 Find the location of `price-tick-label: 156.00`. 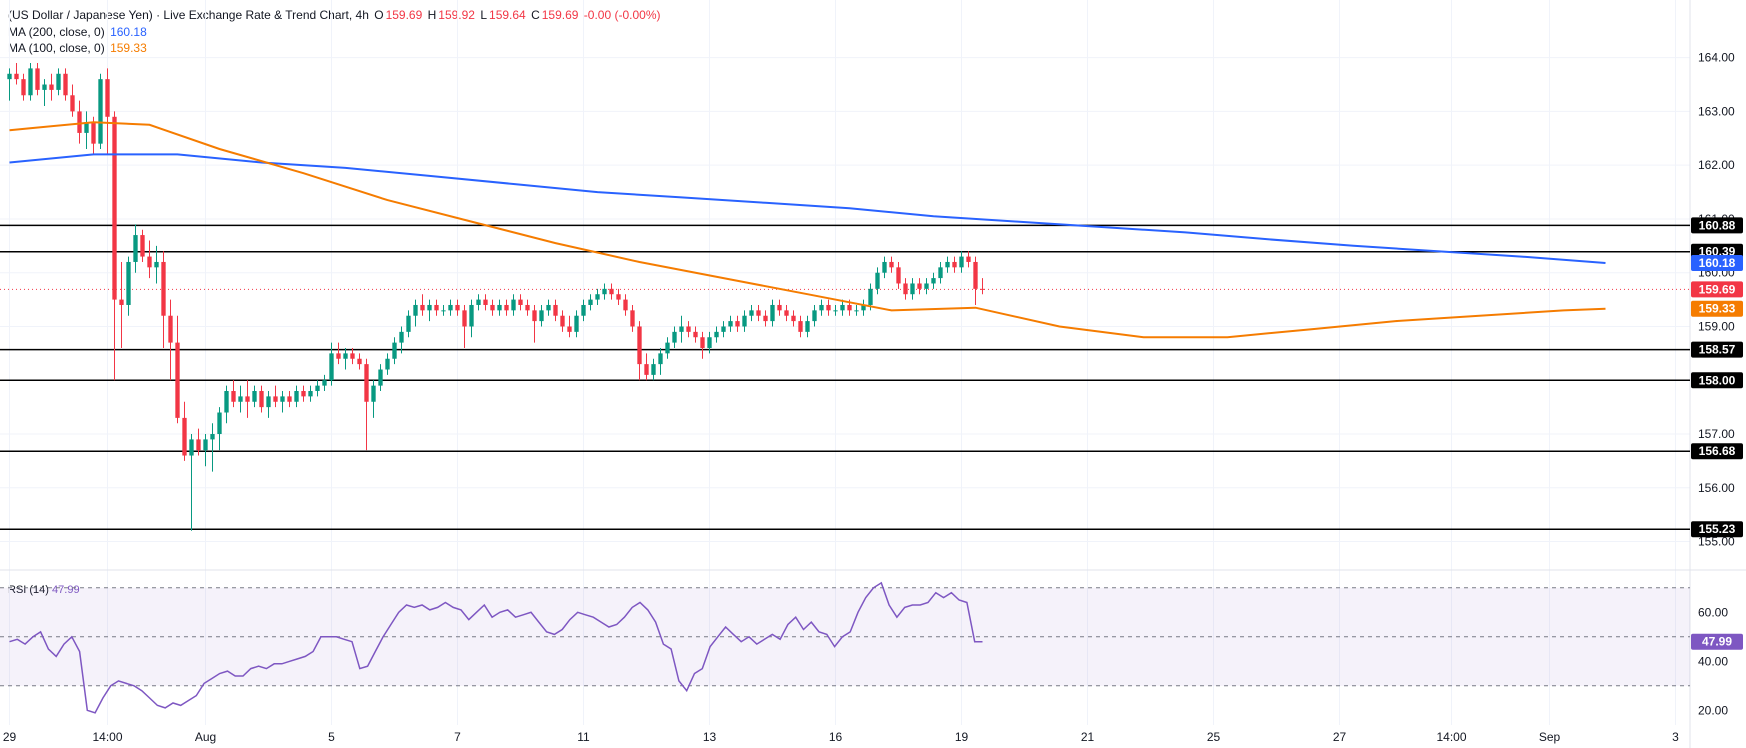

price-tick-label: 156.00 is located at coordinates (1716, 488).